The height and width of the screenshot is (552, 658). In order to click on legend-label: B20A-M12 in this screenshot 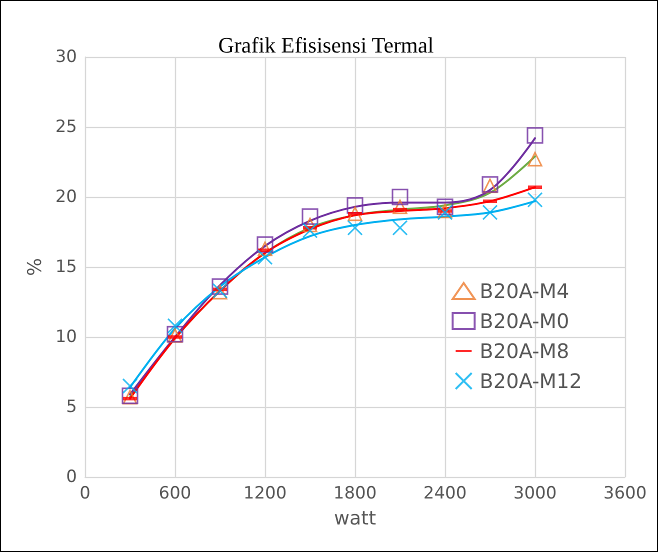, I will do `click(531, 381)`.